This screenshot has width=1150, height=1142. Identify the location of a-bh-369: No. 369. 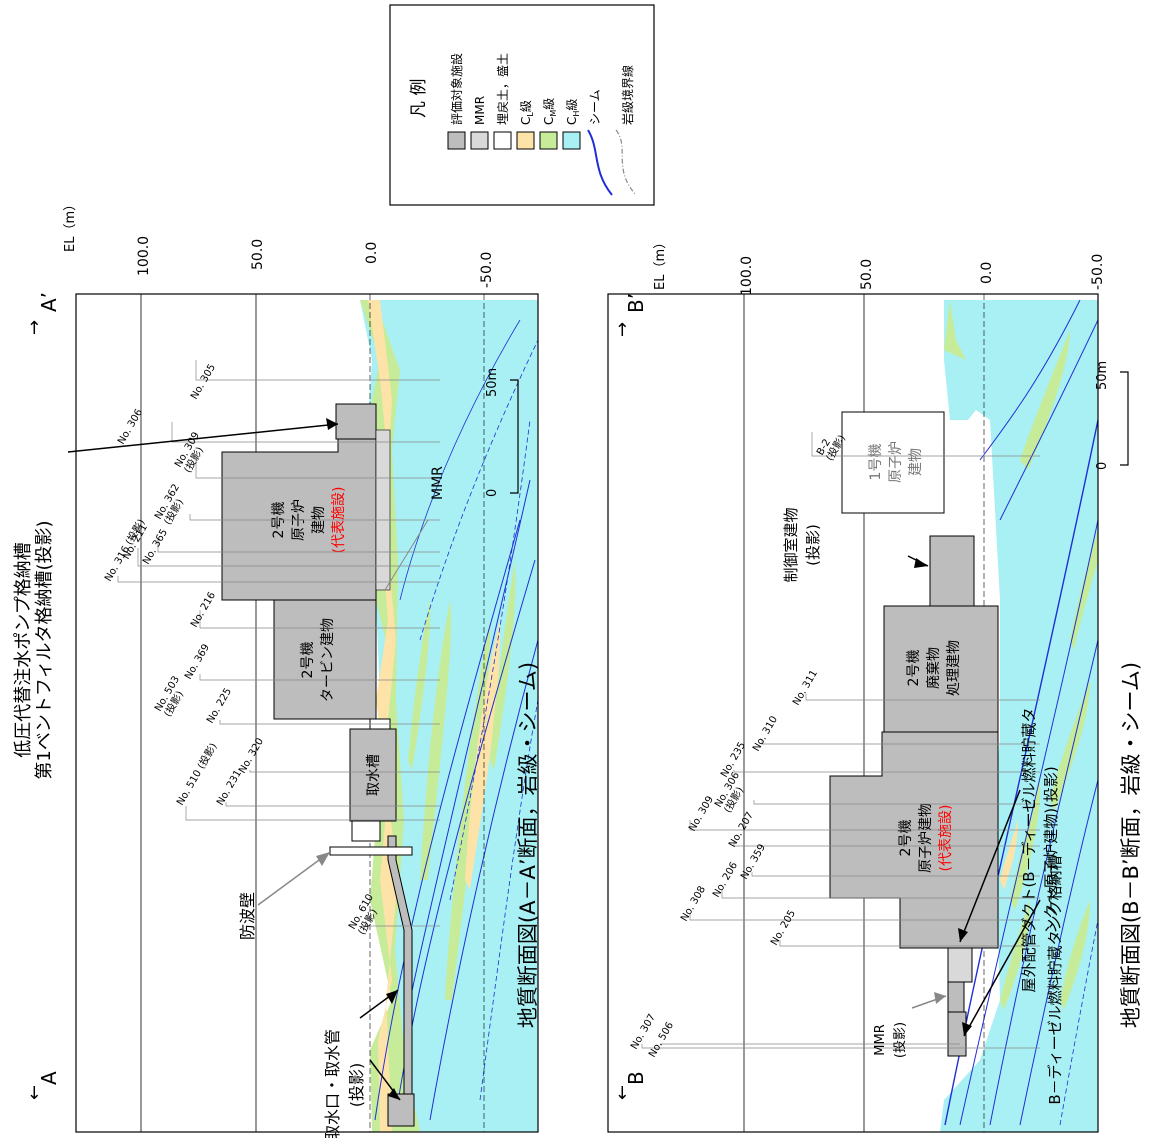
(197, 661).